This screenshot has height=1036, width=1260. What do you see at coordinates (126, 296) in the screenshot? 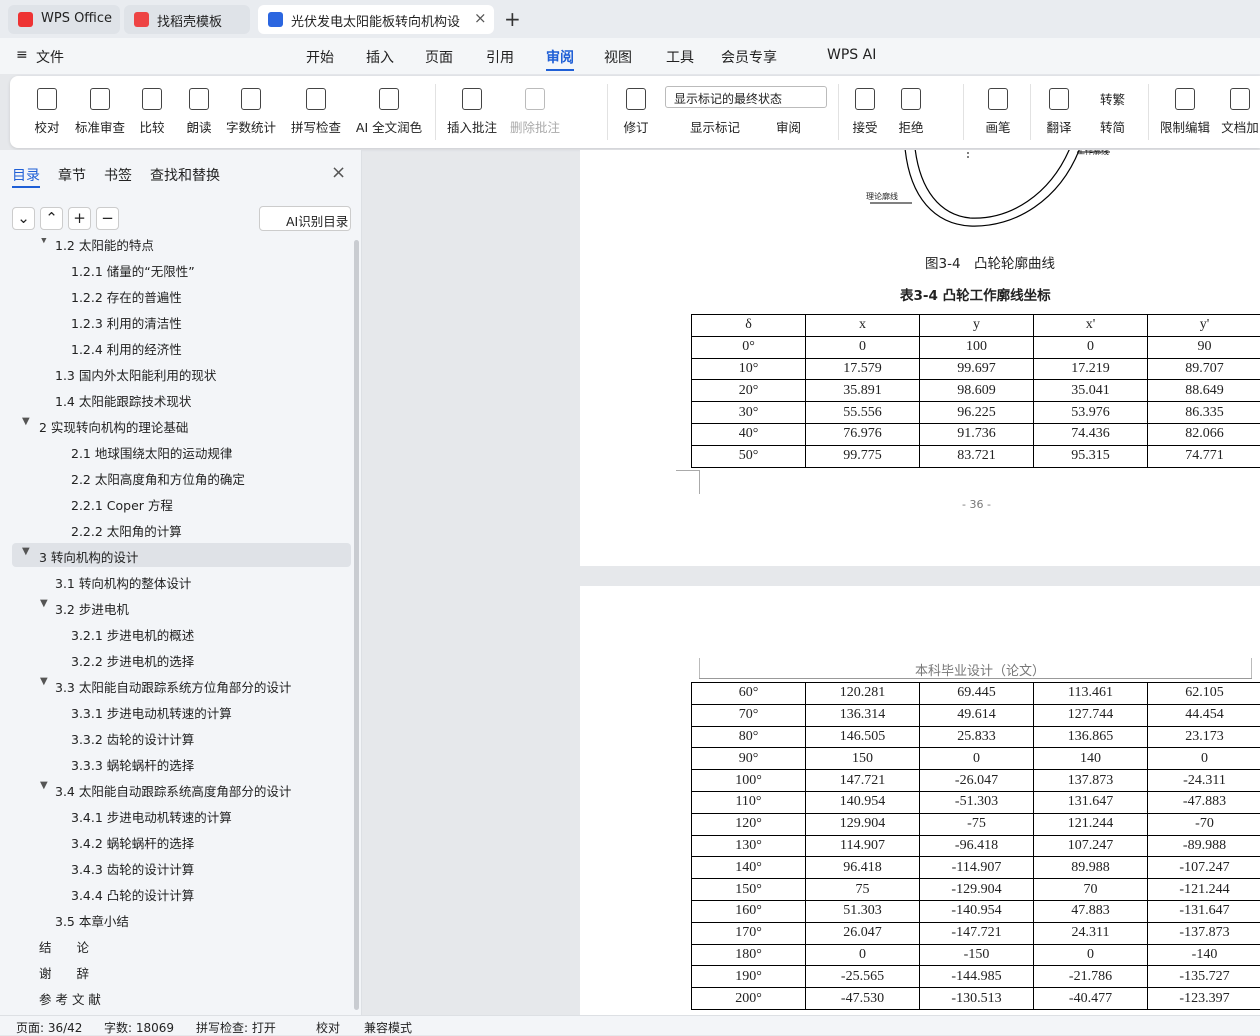
I see `toc-item: 1.2.2 存在的普遍性` at bounding box center [126, 296].